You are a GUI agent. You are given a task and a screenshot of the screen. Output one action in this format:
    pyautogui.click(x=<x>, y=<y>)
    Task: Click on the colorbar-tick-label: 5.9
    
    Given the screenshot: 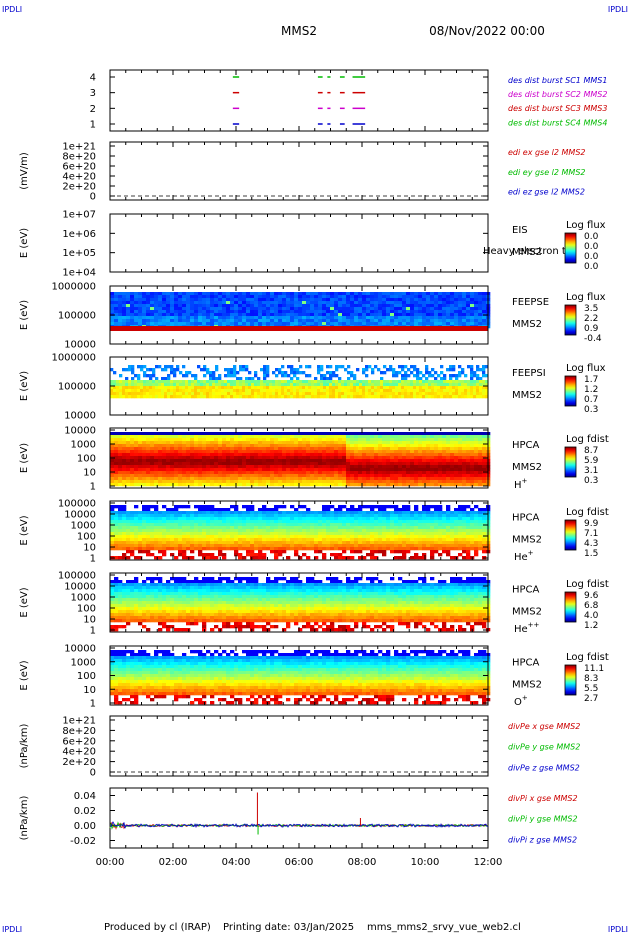 What is the action you would take?
    pyautogui.click(x=591, y=461)
    